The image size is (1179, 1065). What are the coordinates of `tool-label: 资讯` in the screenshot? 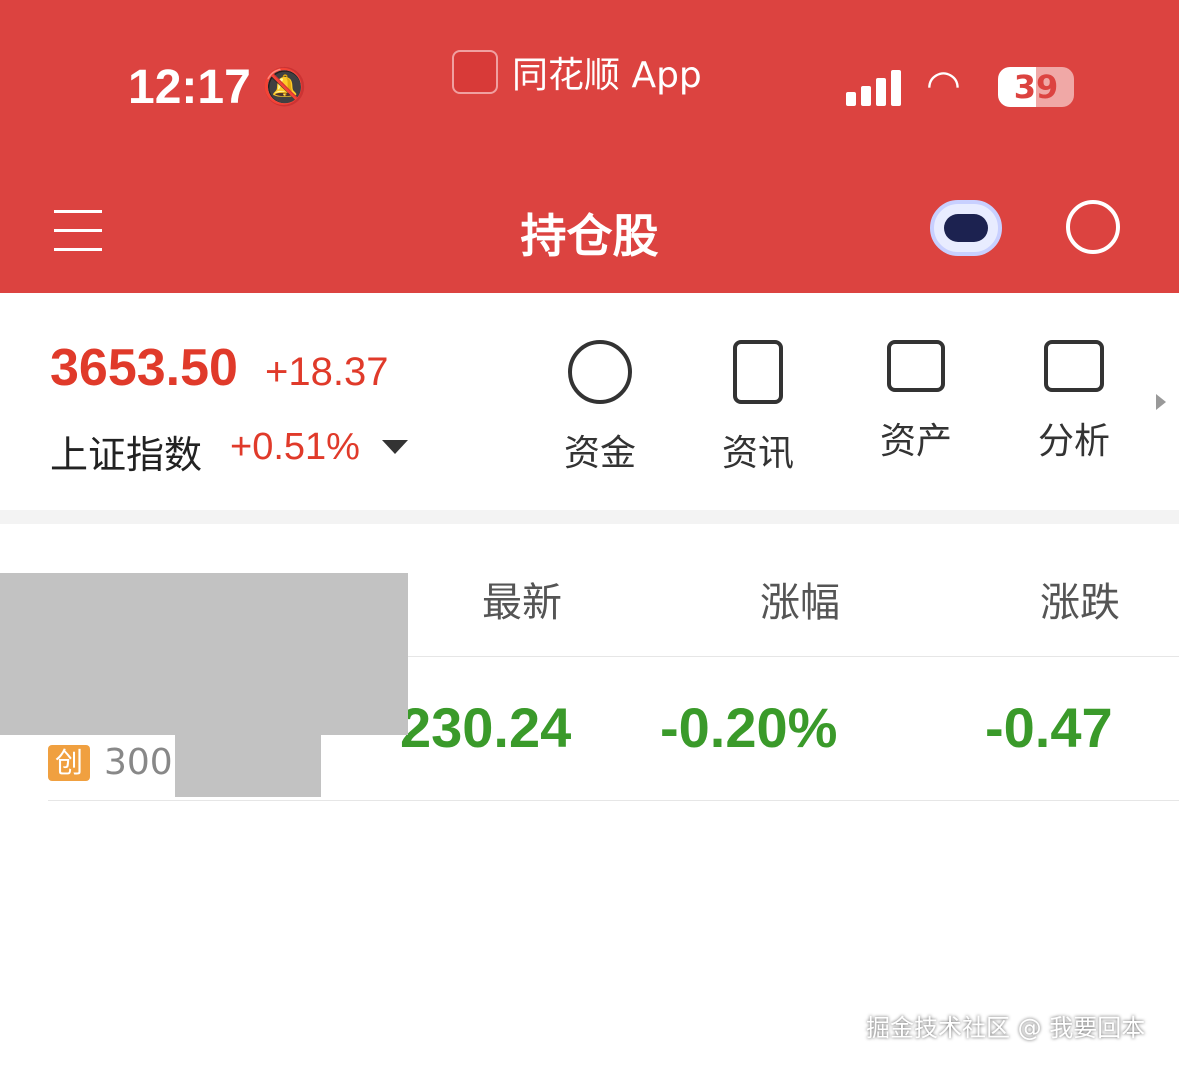 It's located at (757, 453).